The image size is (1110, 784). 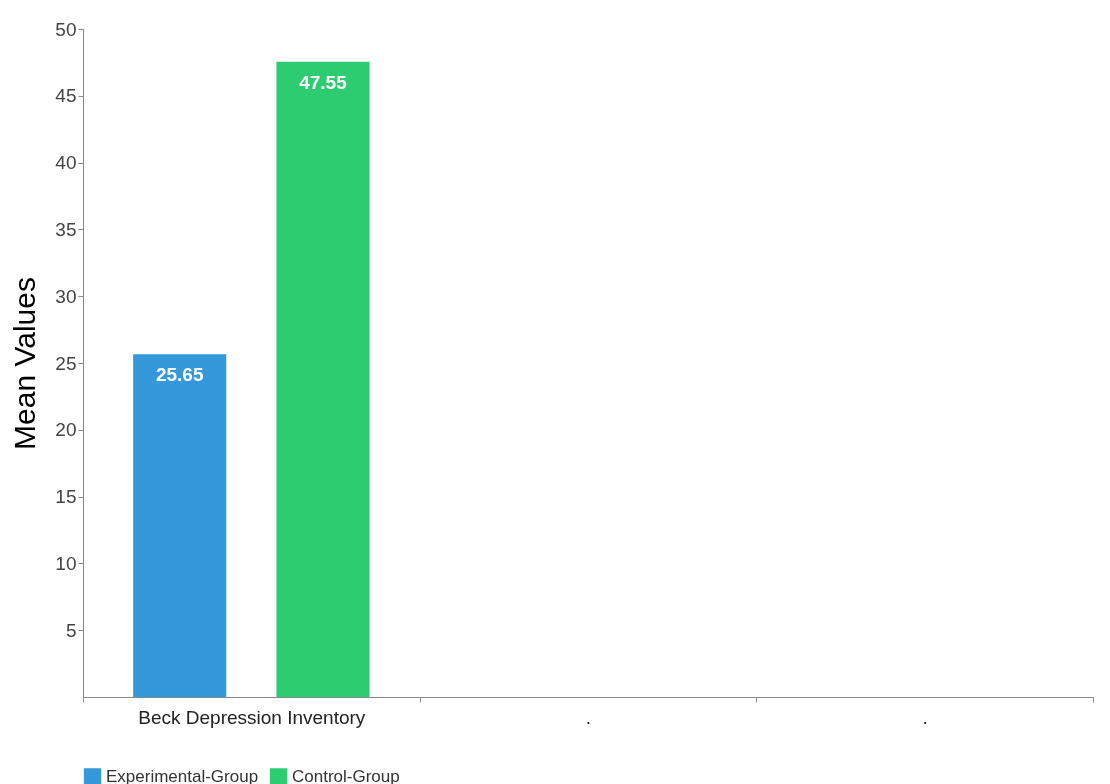 What do you see at coordinates (66, 363) in the screenshot?
I see `y-tick-label: 25` at bounding box center [66, 363].